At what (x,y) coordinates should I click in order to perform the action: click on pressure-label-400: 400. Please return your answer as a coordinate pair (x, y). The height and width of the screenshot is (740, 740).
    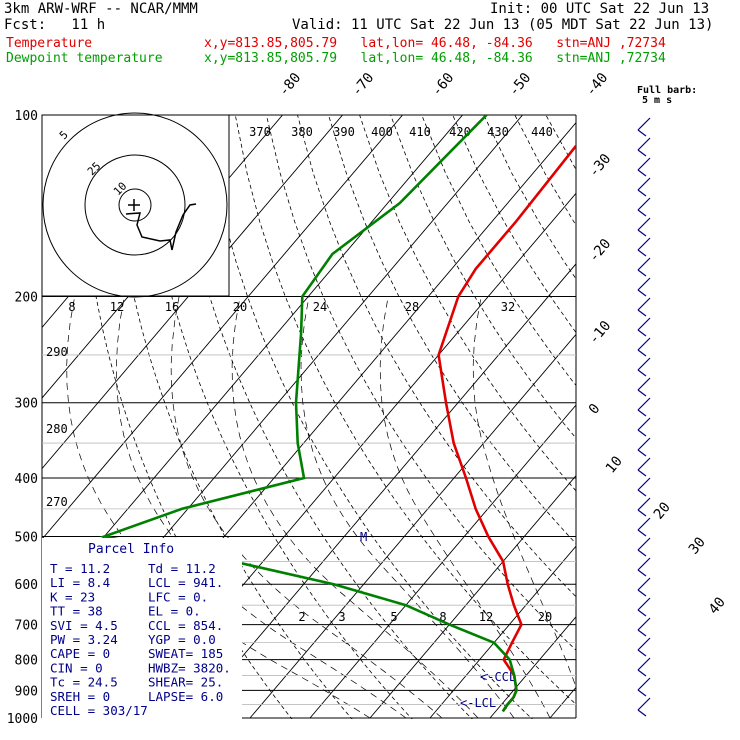
    Looking at the image, I should click on (26, 479).